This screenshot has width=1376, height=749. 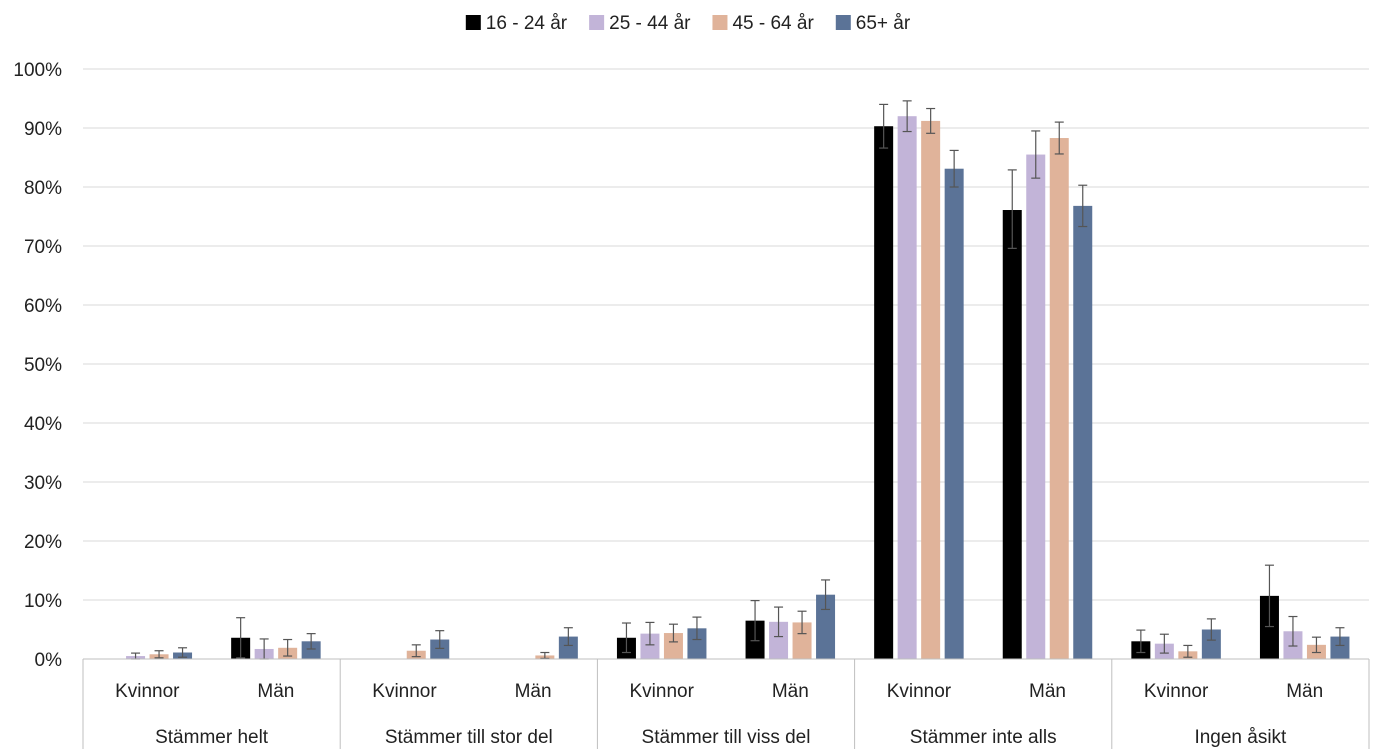 I want to click on y-tick-label: 0%, so click(x=49, y=660).